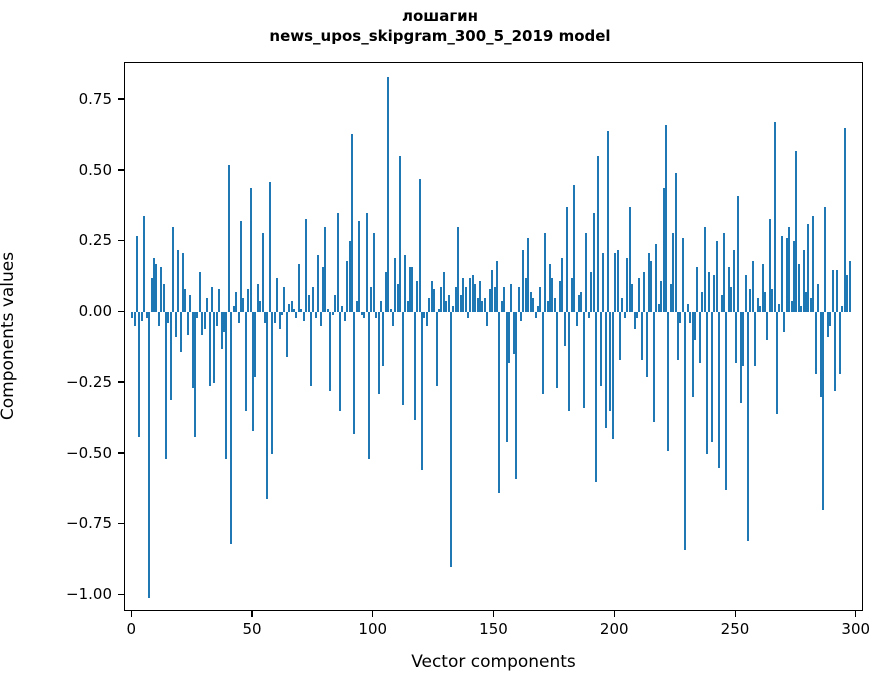 The image size is (880, 696). Describe the element at coordinates (440, 16) in the screenshot. I see `title-line-1: лошагин` at that location.